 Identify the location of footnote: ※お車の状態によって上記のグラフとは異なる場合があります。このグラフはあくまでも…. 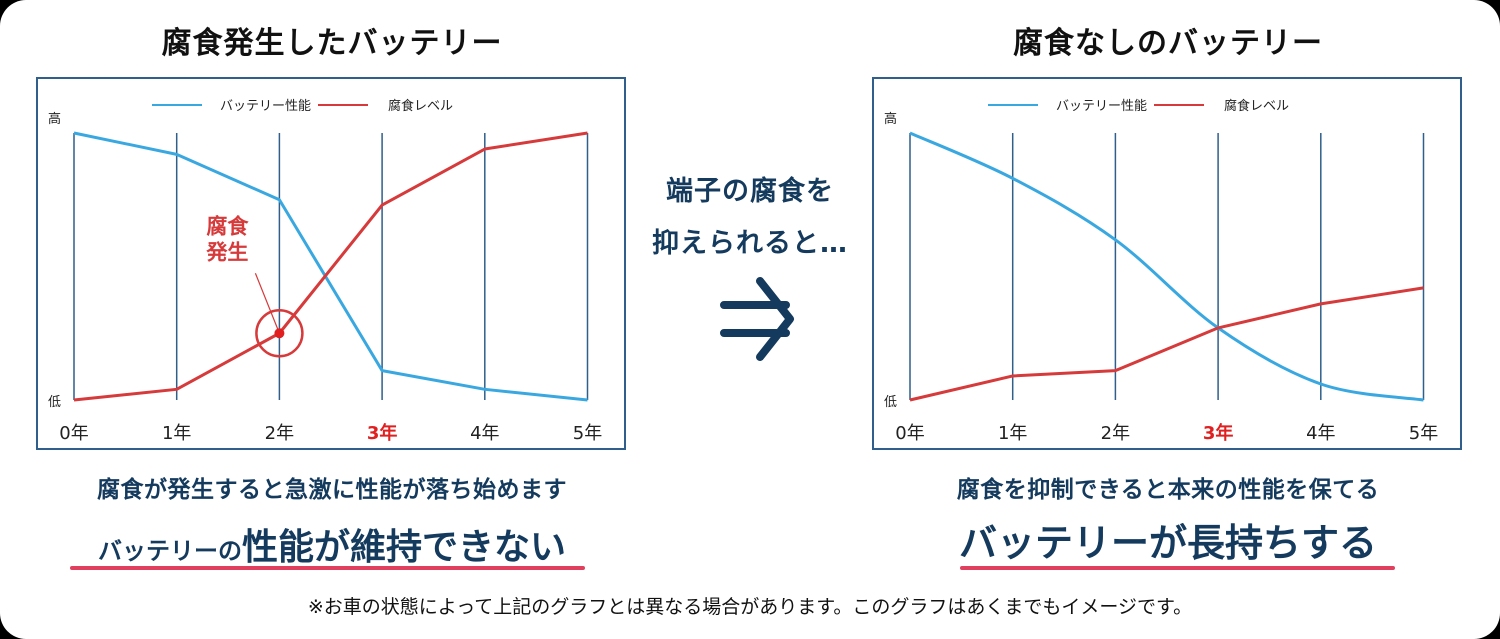
(750, 607).